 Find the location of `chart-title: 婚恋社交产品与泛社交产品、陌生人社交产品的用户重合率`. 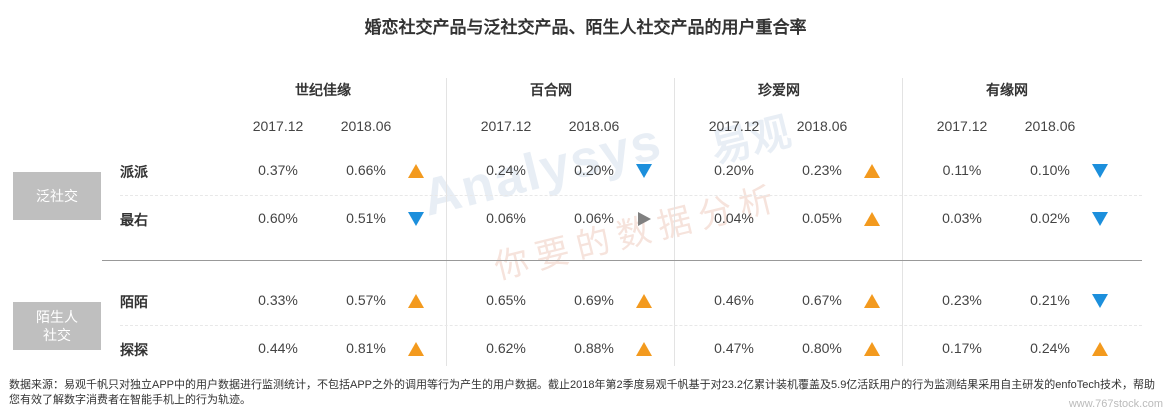

chart-title: 婚恋社交产品与泛社交产品、陌生人社交产品的用户重合率 is located at coordinates (585, 27).